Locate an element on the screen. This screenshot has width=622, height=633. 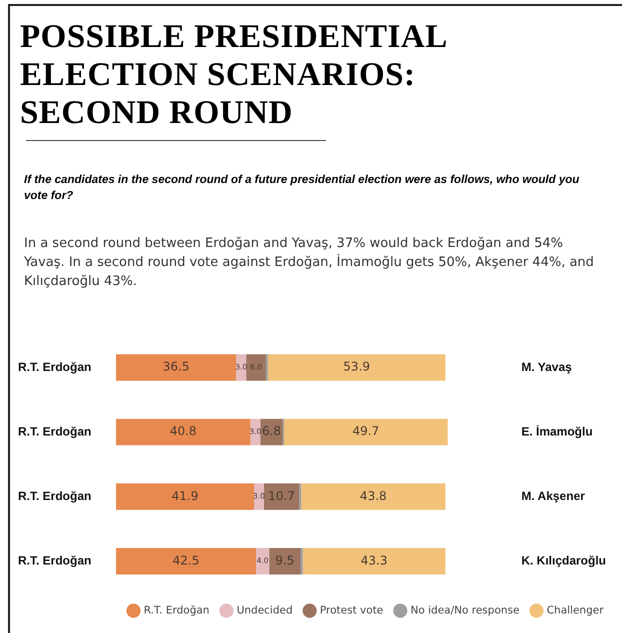
data-label: 43.3 is located at coordinates (374, 560).